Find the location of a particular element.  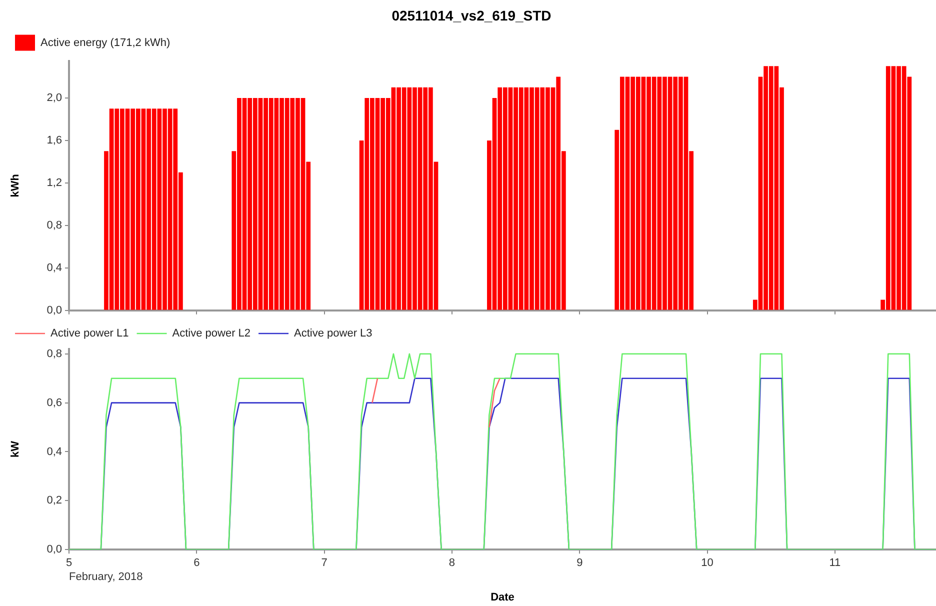

x-tick-label: 10 is located at coordinates (707, 563).